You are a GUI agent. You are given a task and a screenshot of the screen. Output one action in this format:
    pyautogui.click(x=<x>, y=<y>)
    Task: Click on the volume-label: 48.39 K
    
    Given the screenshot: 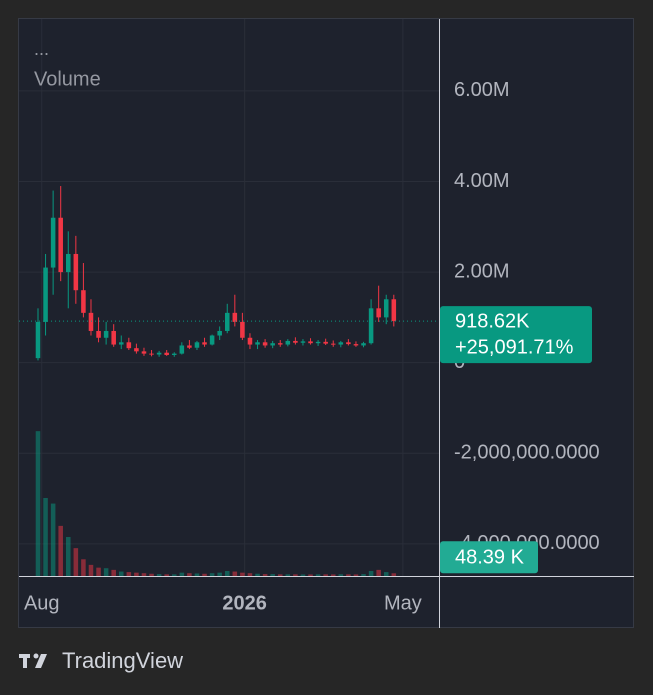 What is the action you would take?
    pyautogui.click(x=490, y=558)
    